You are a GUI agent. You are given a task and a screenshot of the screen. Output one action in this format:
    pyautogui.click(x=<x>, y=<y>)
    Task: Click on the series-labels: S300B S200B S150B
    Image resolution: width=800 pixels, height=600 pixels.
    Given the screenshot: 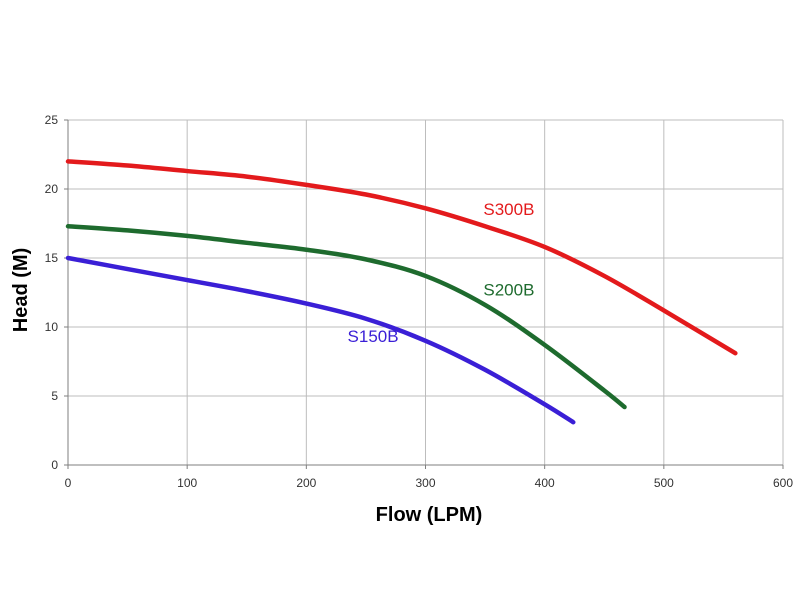 What is the action you would take?
    pyautogui.click(x=441, y=273)
    